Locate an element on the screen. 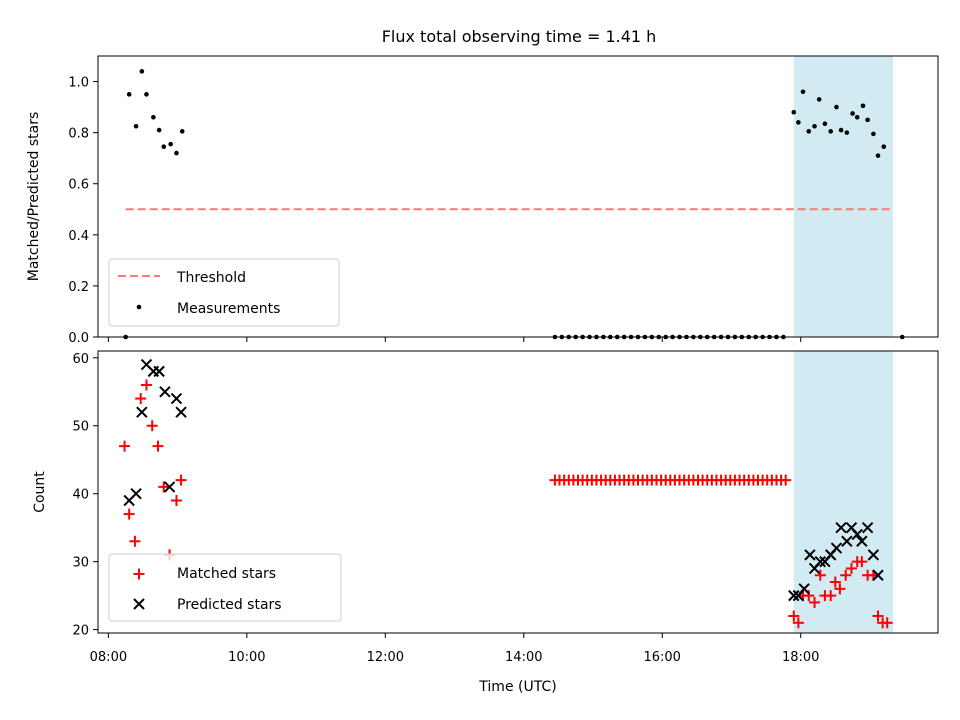 Image resolution: width=960 pixels, height=720 pixels. x-tick-label: 10:00 is located at coordinates (246, 657).